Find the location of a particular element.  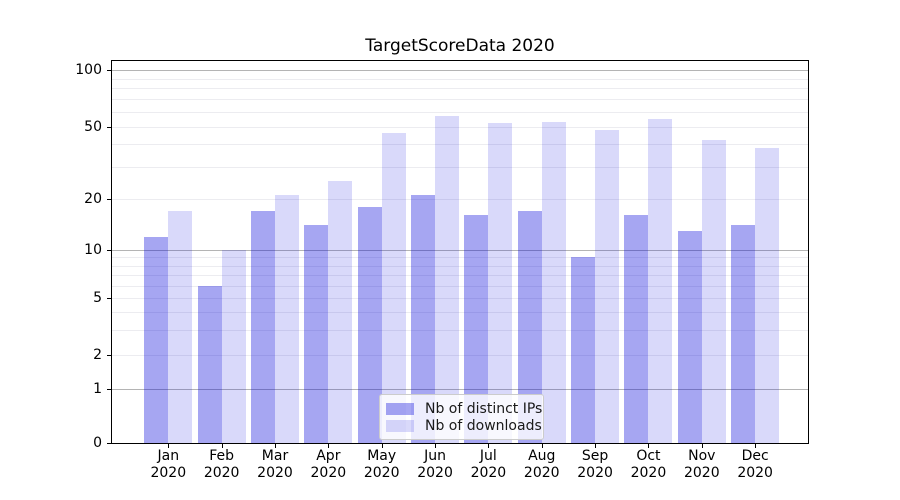

x-tick-apr-2020 is located at coordinates (329, 446).